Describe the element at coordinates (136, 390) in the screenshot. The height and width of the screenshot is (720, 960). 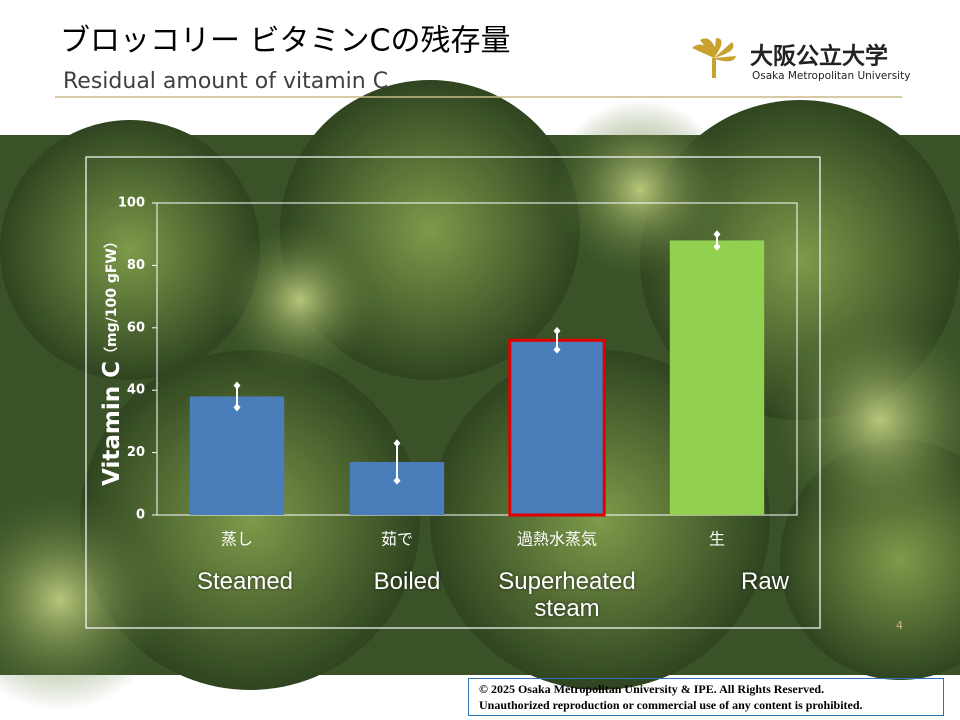
I see `y-tick-label: 40` at that location.